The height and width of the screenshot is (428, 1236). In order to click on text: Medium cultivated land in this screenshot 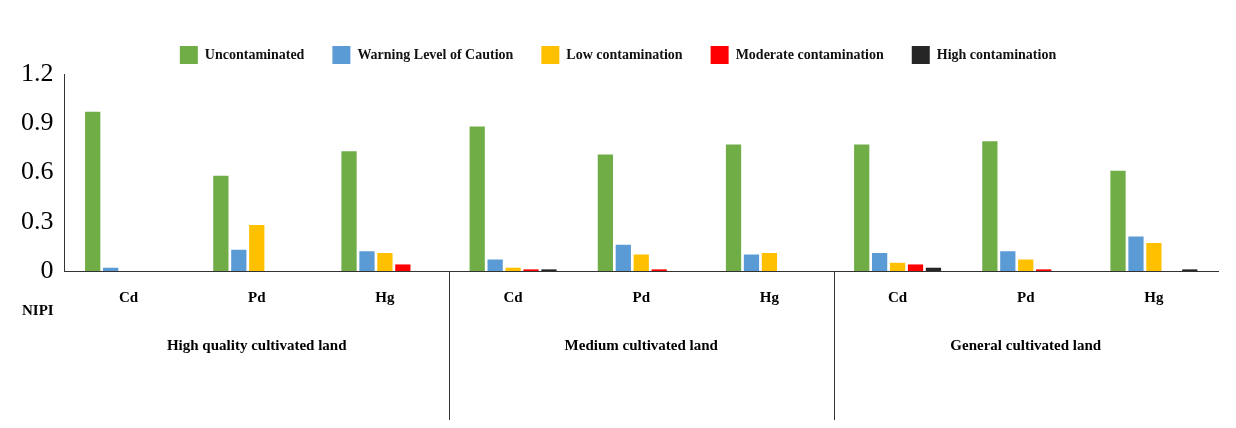, I will do `click(641, 344)`.